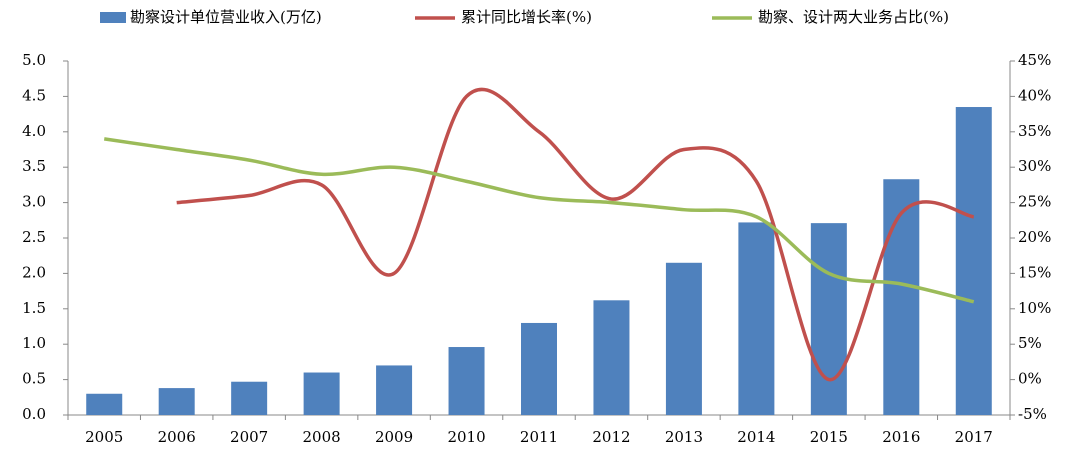 The height and width of the screenshot is (454, 1080). I want to click on y2-tick-label: 45%, so click(1034, 60).